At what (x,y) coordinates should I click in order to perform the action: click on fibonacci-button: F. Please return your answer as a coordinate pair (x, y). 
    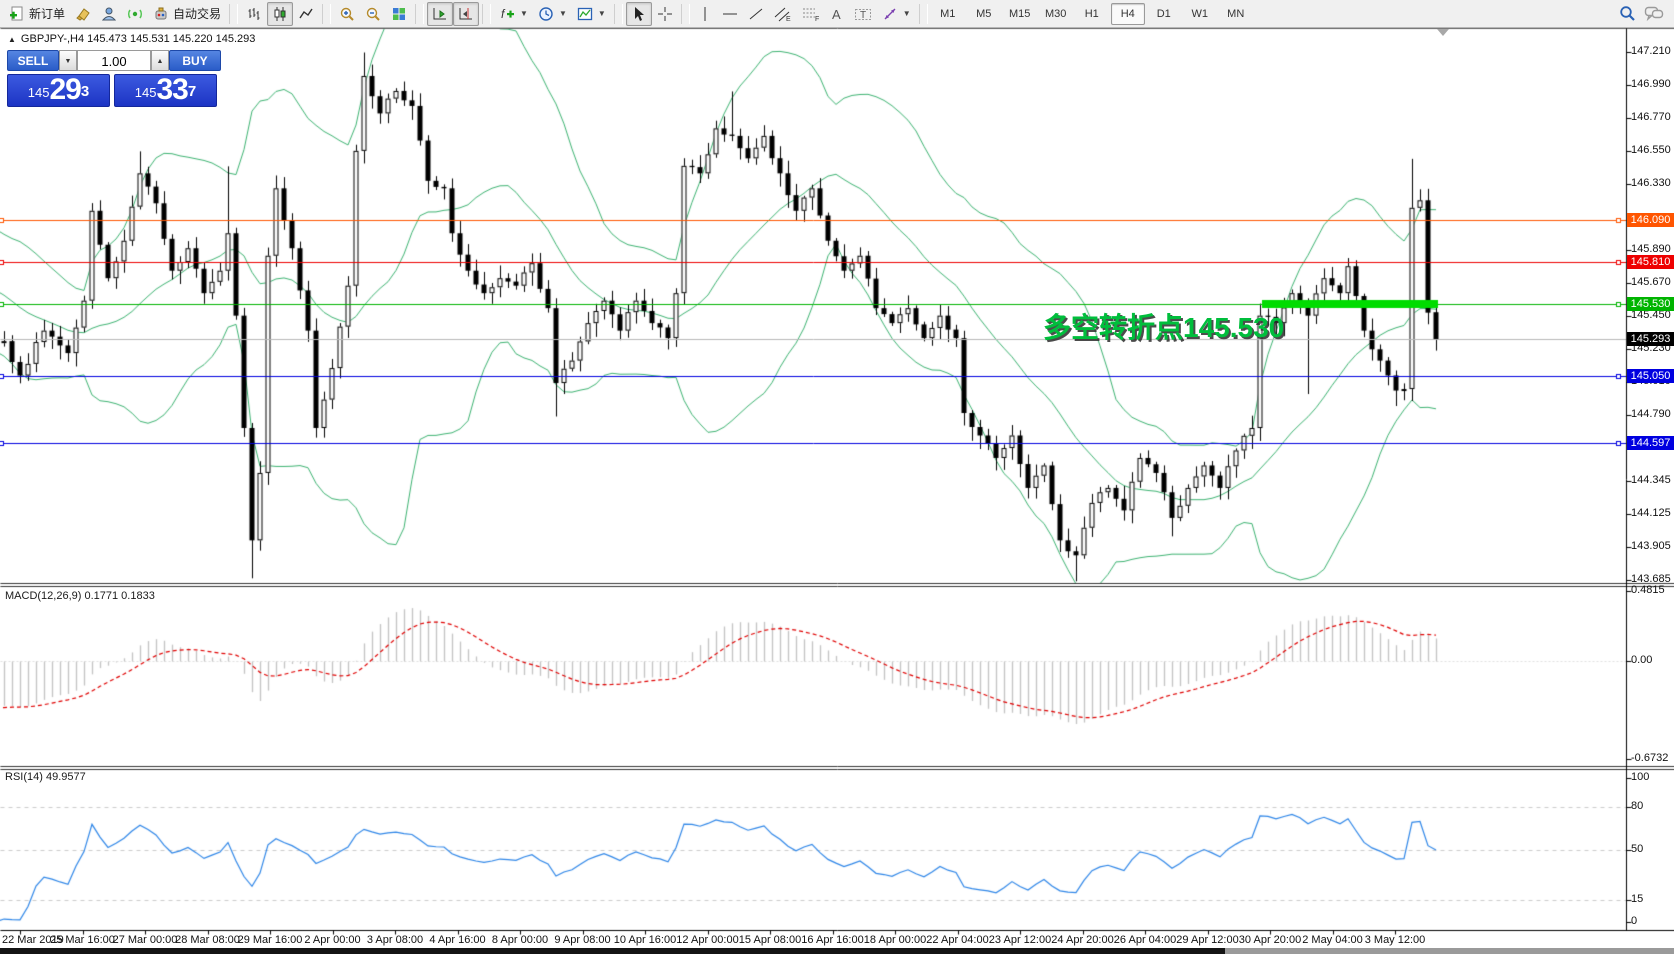
    Looking at the image, I should click on (811, 14).